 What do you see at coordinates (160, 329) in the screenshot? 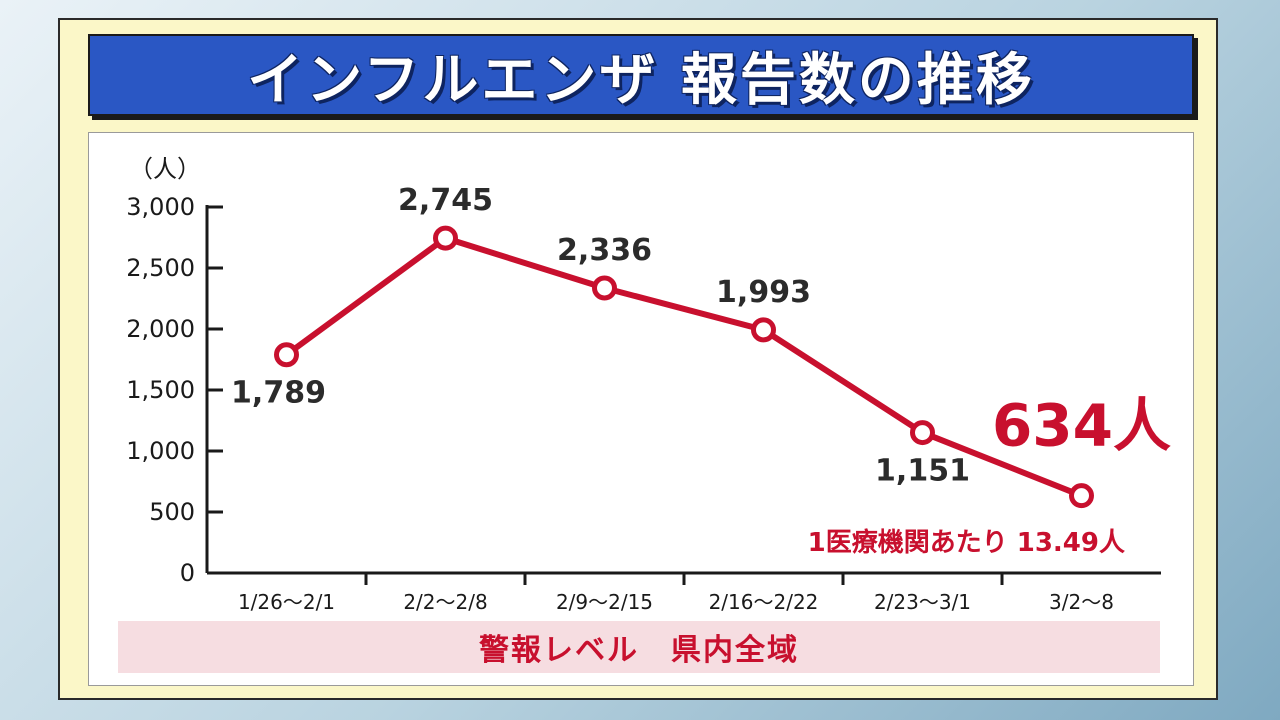
I see `y-tick-label: 2,000` at bounding box center [160, 329].